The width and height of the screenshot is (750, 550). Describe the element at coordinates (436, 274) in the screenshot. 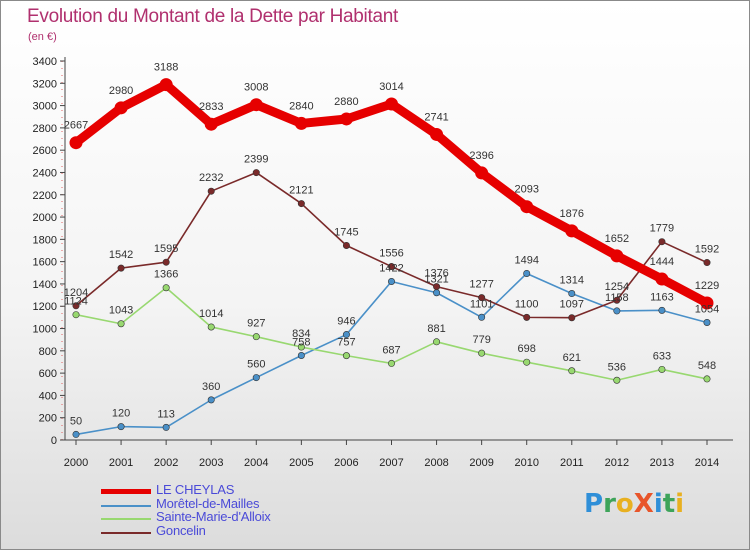

I see `data-label: 1376` at that location.